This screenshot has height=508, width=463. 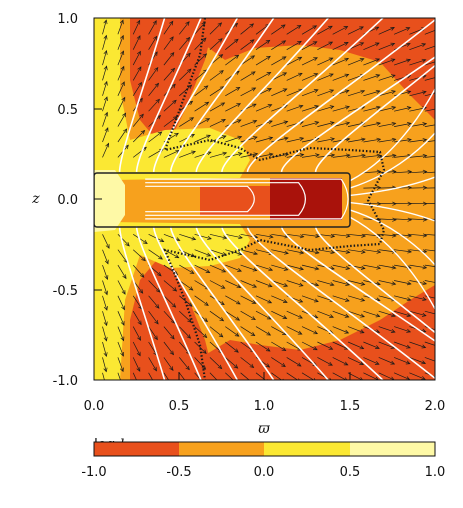 What do you see at coordinates (94, 406) in the screenshot?
I see `x-tick-label: 0.0` at bounding box center [94, 406].